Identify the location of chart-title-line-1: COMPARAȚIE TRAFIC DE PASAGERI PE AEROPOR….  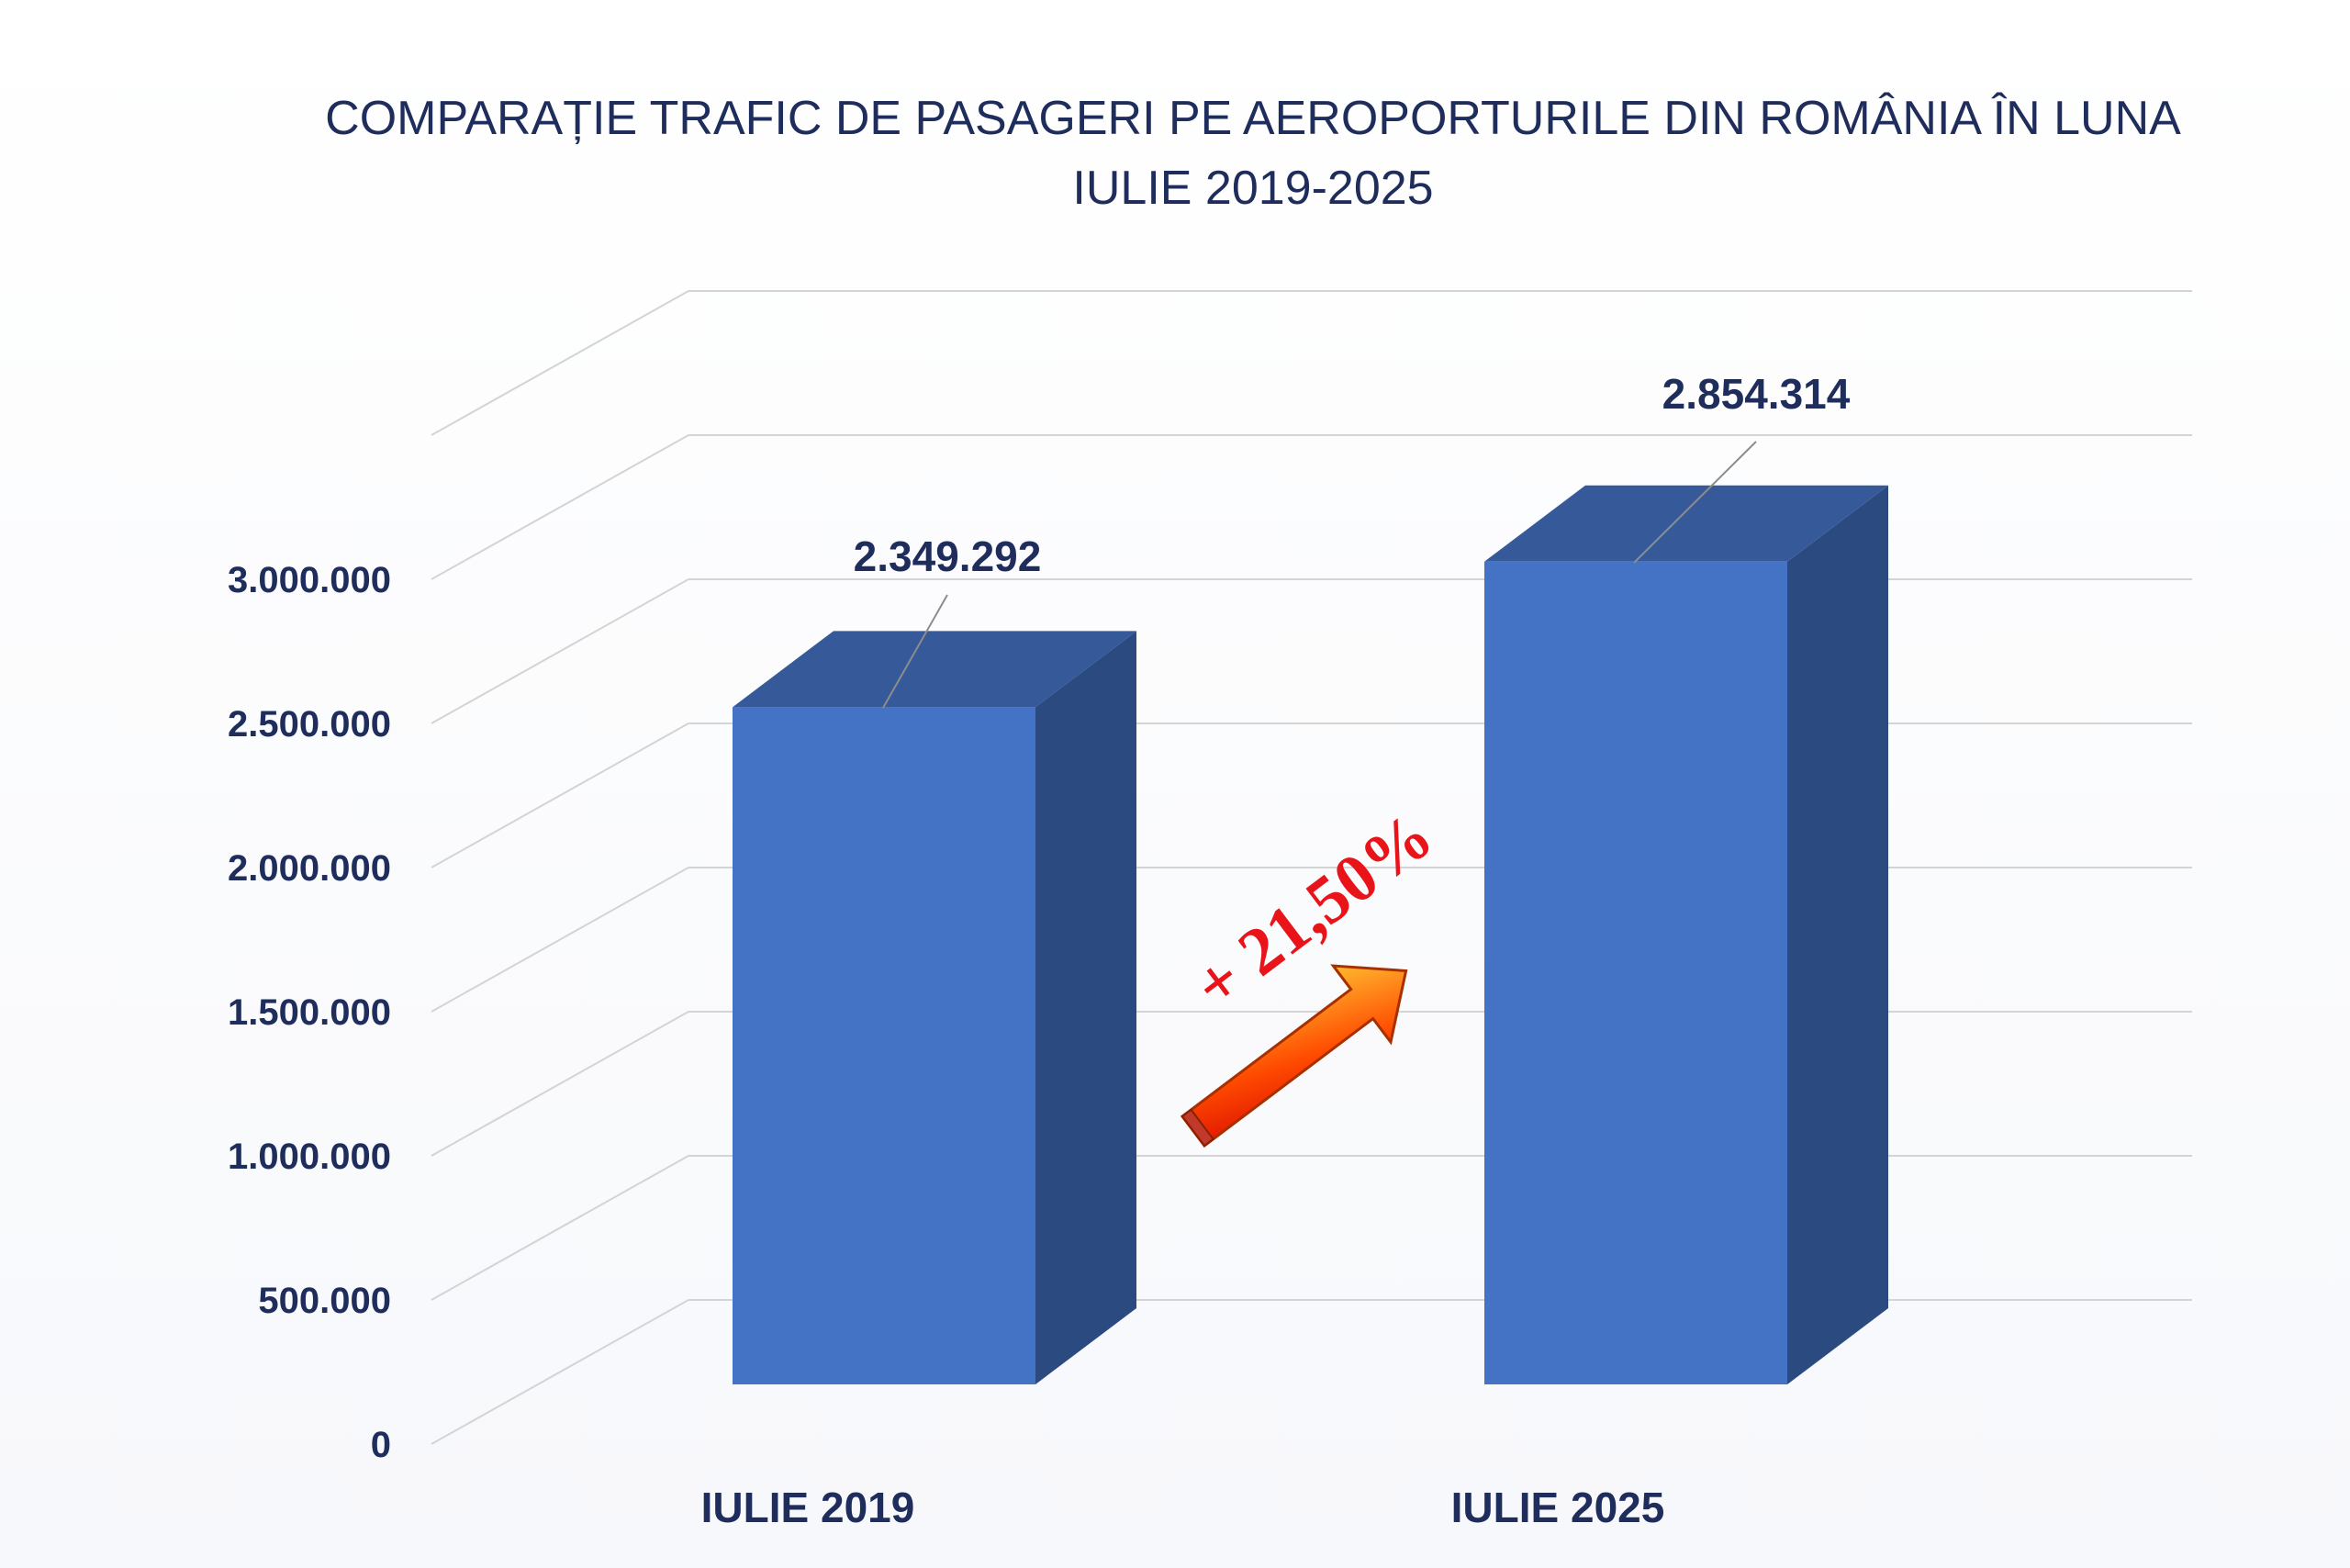
(1253, 118).